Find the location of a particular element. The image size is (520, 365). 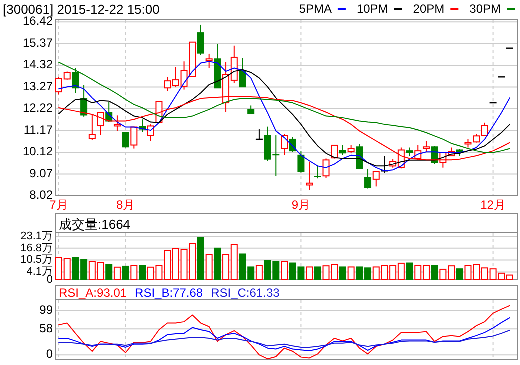

text: RSI_B:77.68 is located at coordinates (169, 293).